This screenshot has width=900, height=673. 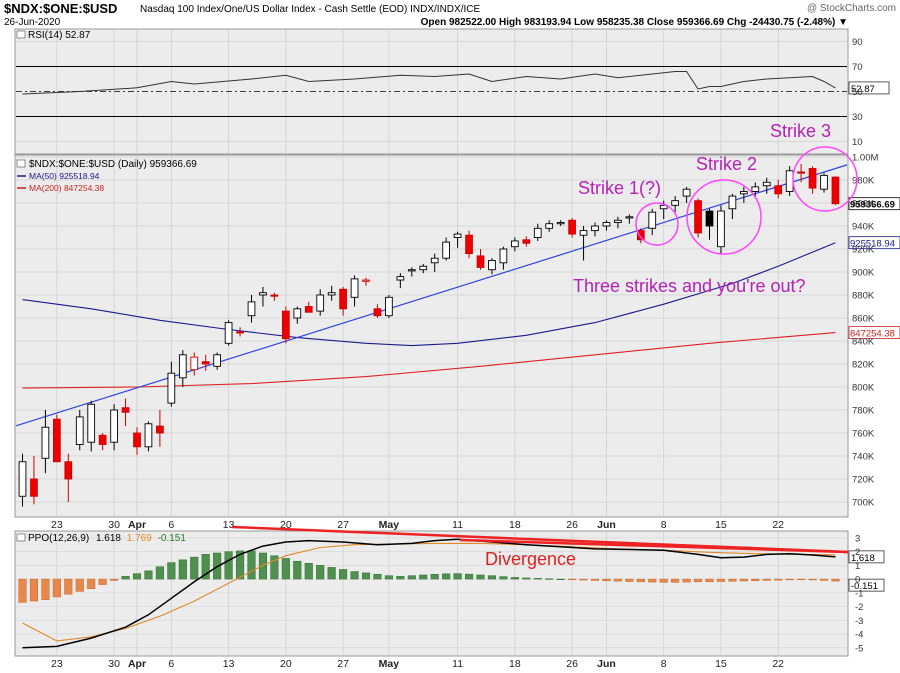 I want to click on strike3-circle, so click(x=825, y=179).